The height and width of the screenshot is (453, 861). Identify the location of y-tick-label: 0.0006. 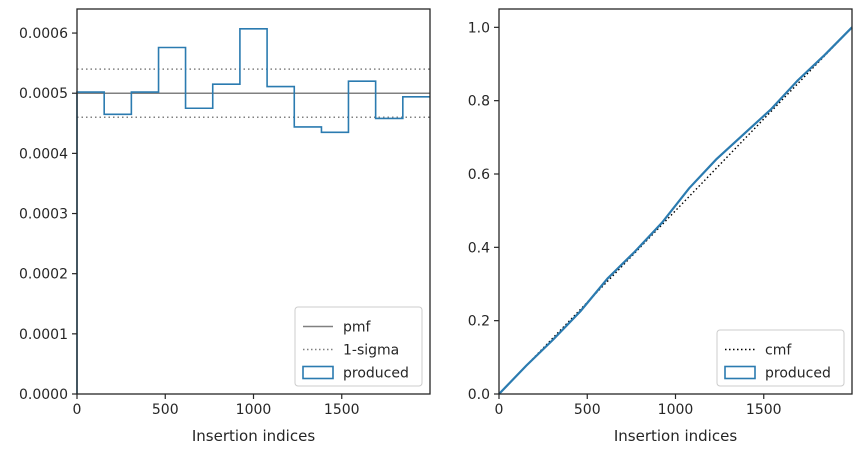
(43, 34).